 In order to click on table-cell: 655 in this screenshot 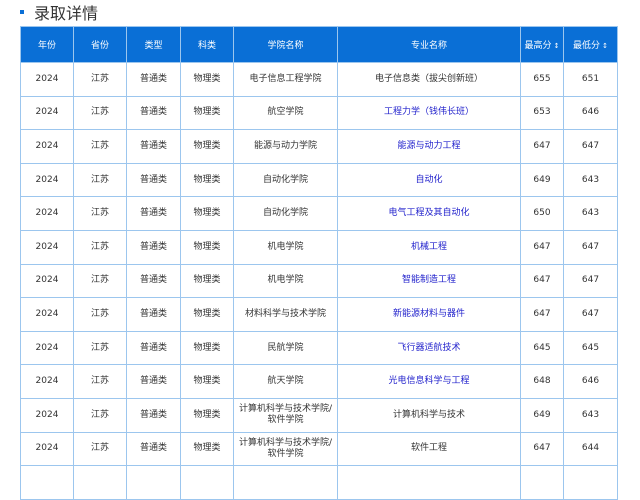, I will do `click(542, 79)`.